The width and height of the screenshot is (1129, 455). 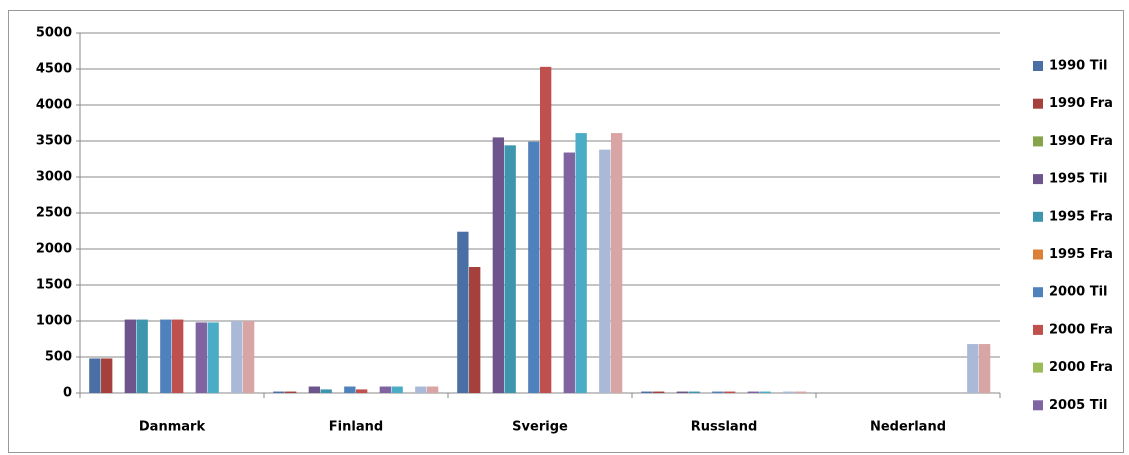 What do you see at coordinates (54, 69) in the screenshot?
I see `y-tick-label: 4500` at bounding box center [54, 69].